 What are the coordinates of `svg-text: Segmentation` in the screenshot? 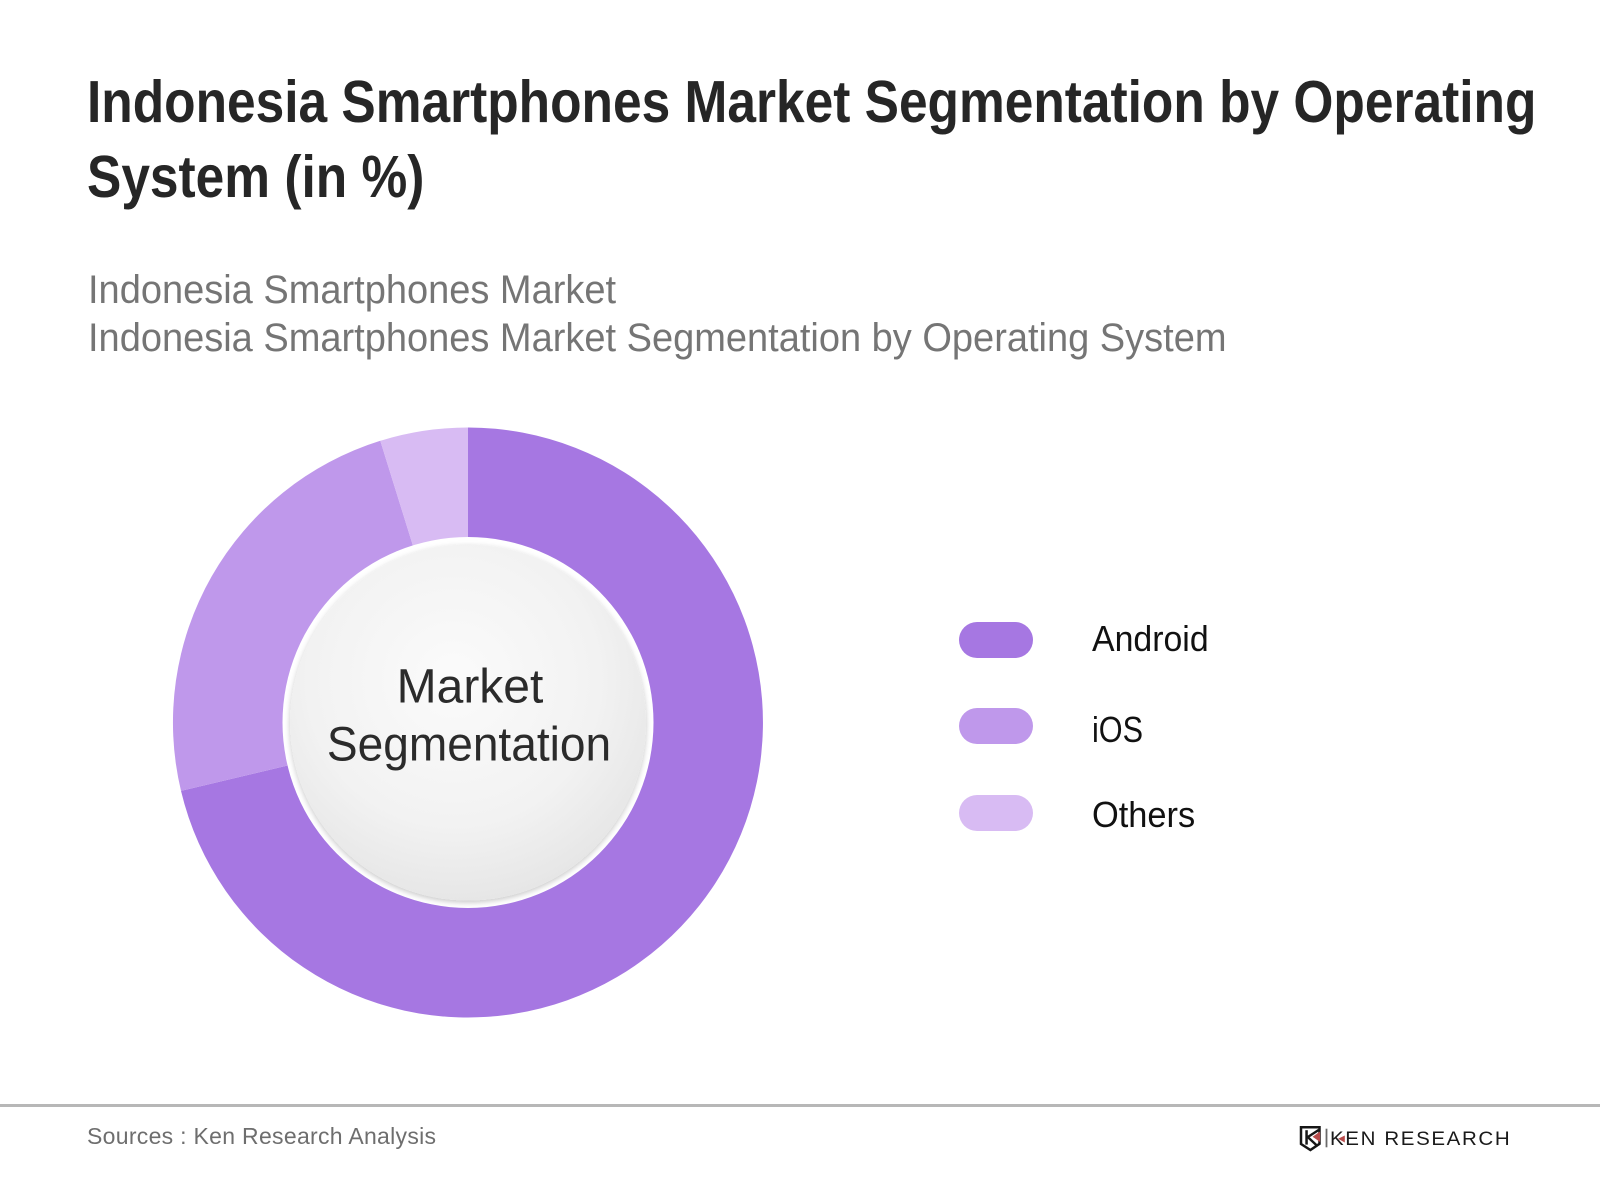 It's located at (469, 744).